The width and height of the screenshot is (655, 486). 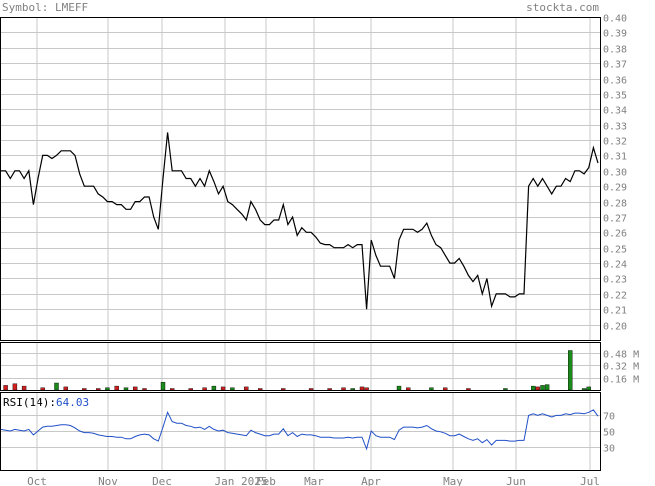 What do you see at coordinates (241, 480) in the screenshot?
I see `x-tick-label: Jan 2025` at bounding box center [241, 480].